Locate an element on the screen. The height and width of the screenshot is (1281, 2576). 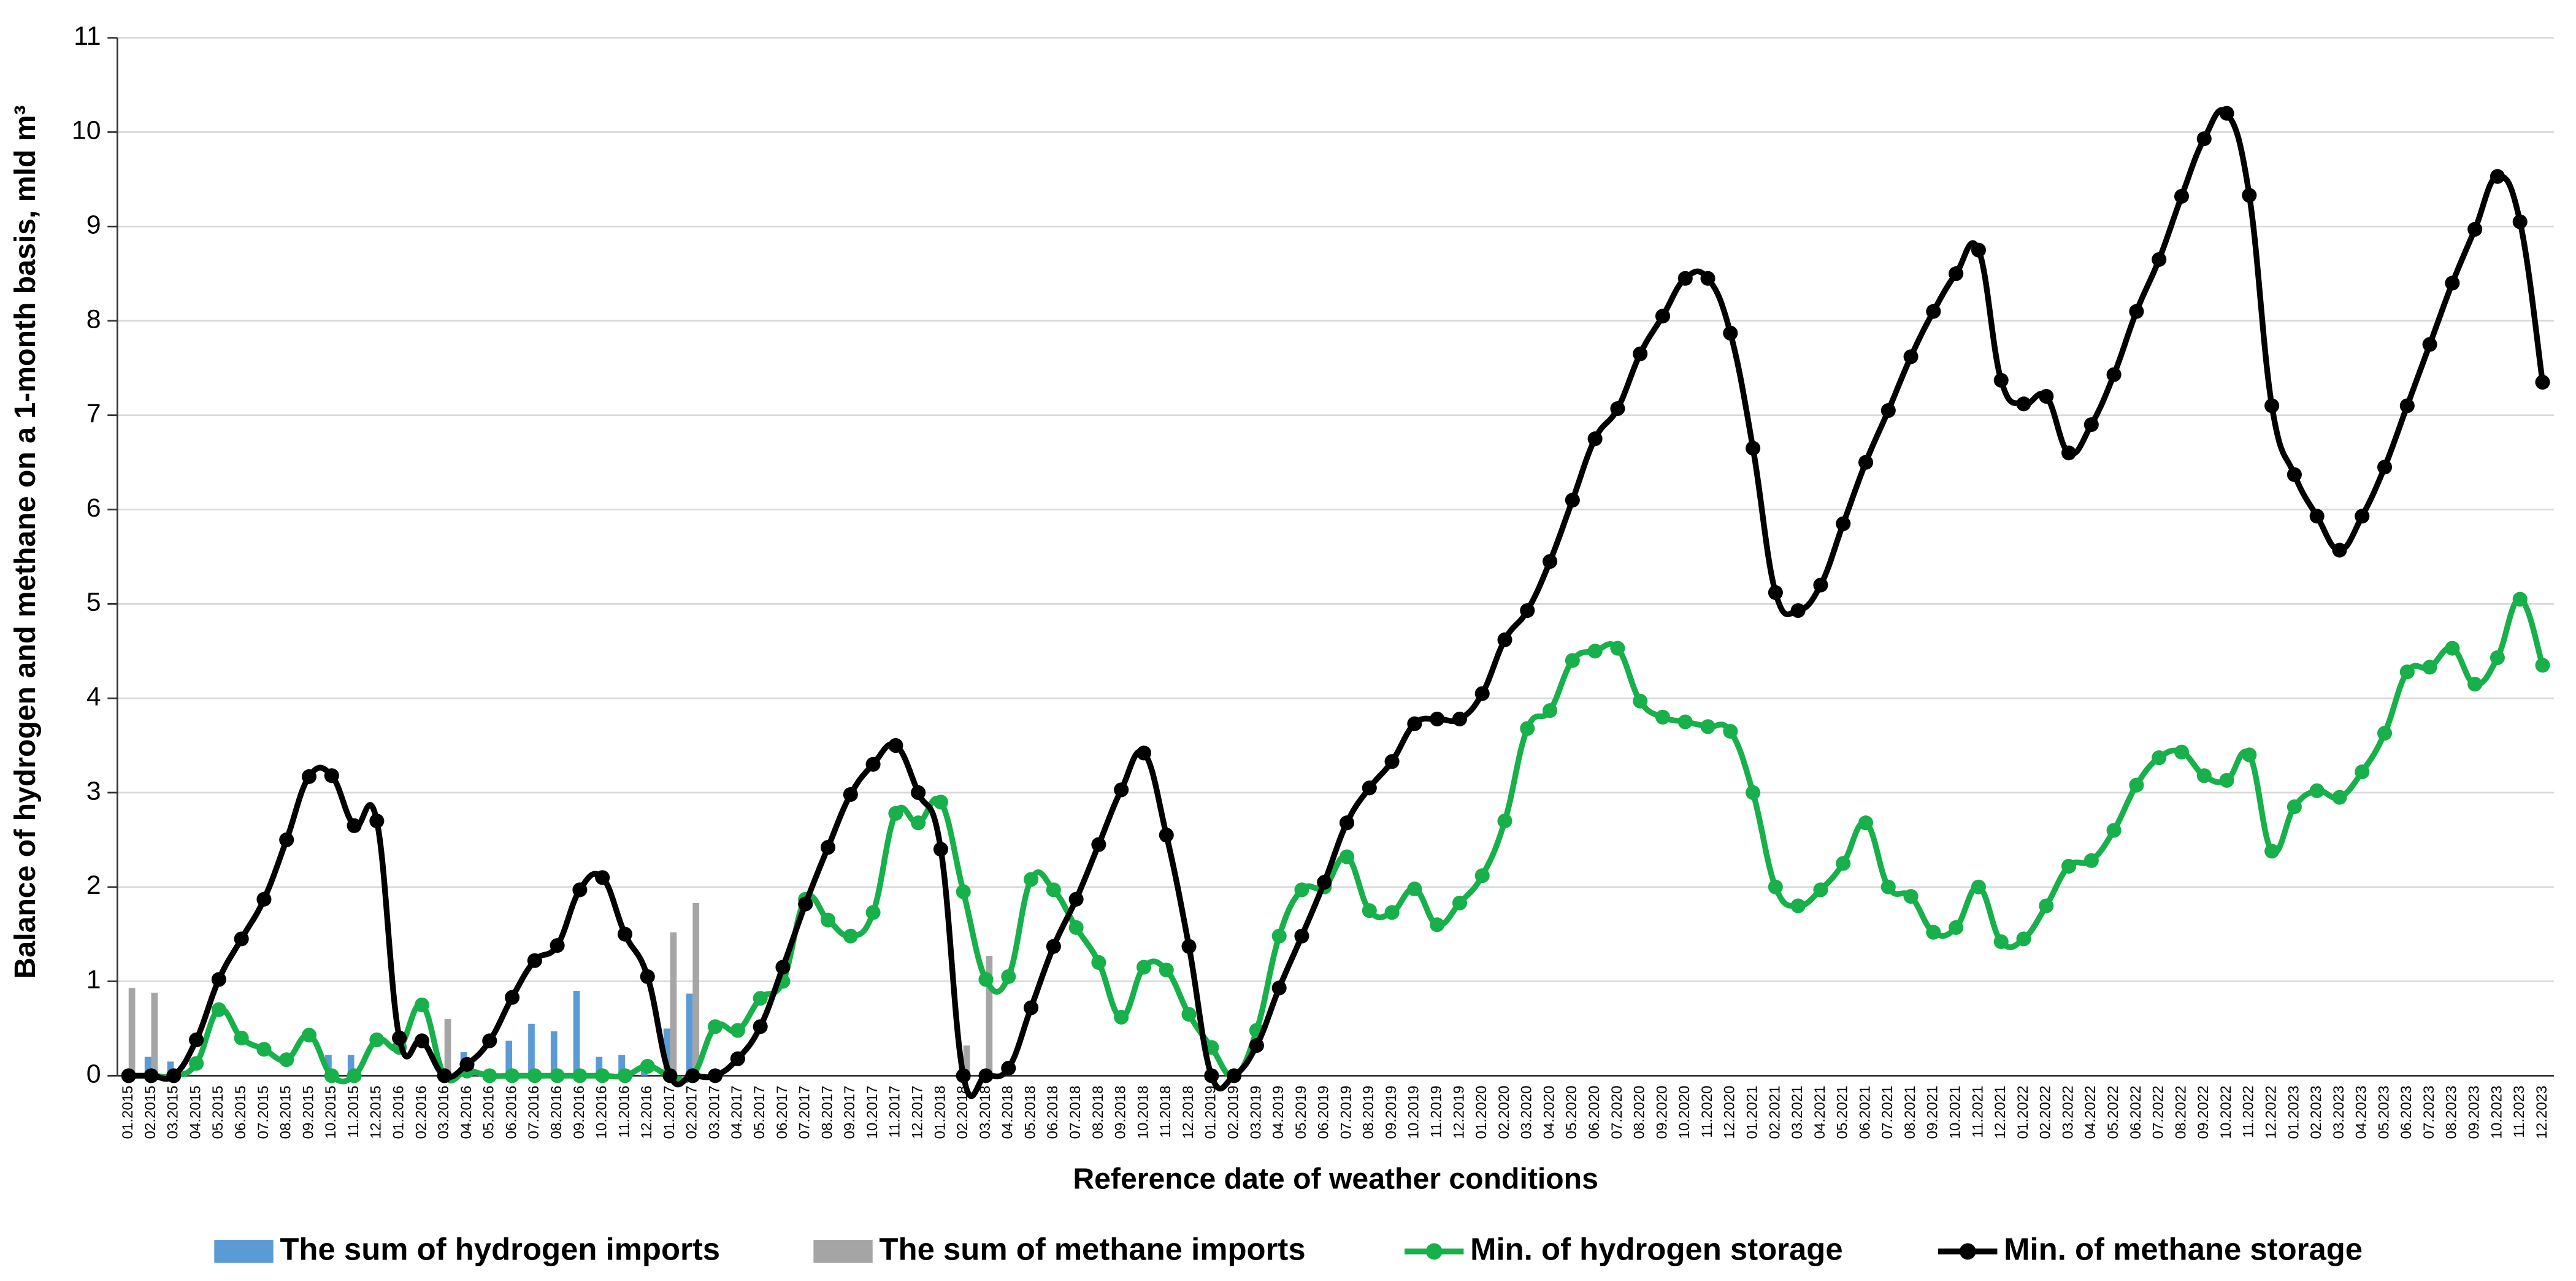
x-tick-label: 09.2023 is located at coordinates (2474, 1112).